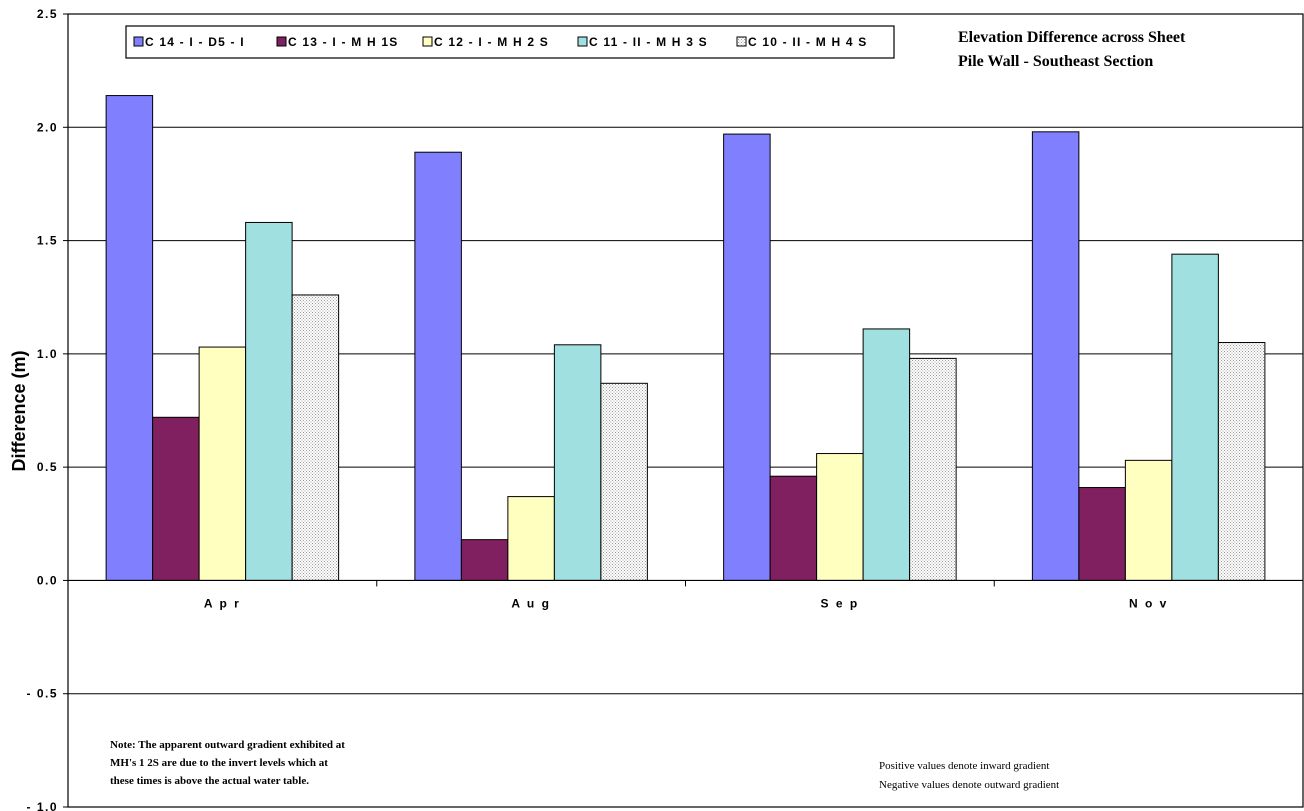  Describe the element at coordinates (195, 42) in the screenshot. I see `legend-label-1: C 14 - I - D5 - I` at that location.